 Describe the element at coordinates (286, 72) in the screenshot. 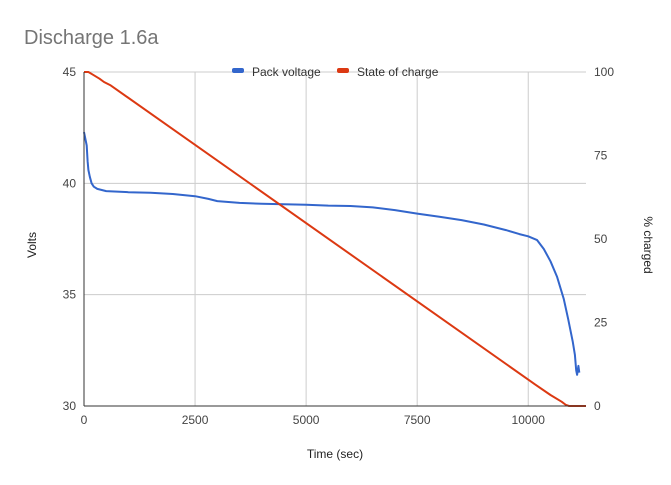

I see `legend-label-pack-voltage: Pack voltage` at that location.